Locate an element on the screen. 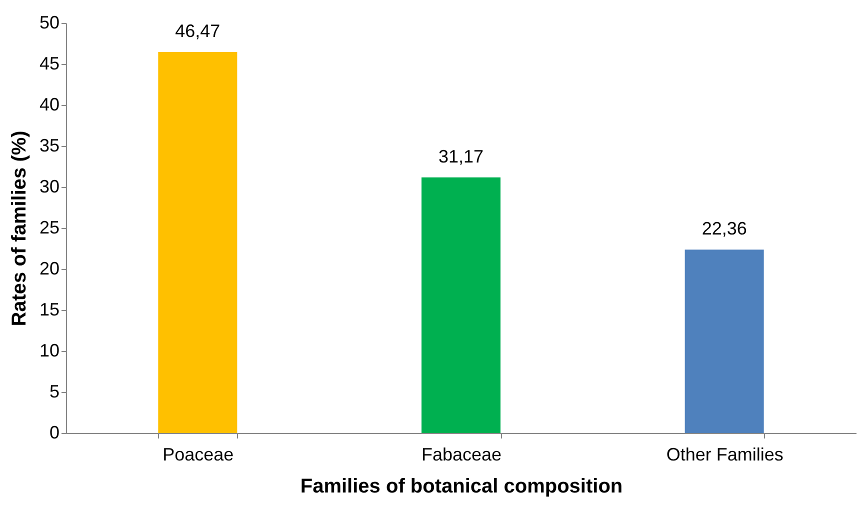 The width and height of the screenshot is (865, 508). y-tick-label: 5 is located at coordinates (54, 392).